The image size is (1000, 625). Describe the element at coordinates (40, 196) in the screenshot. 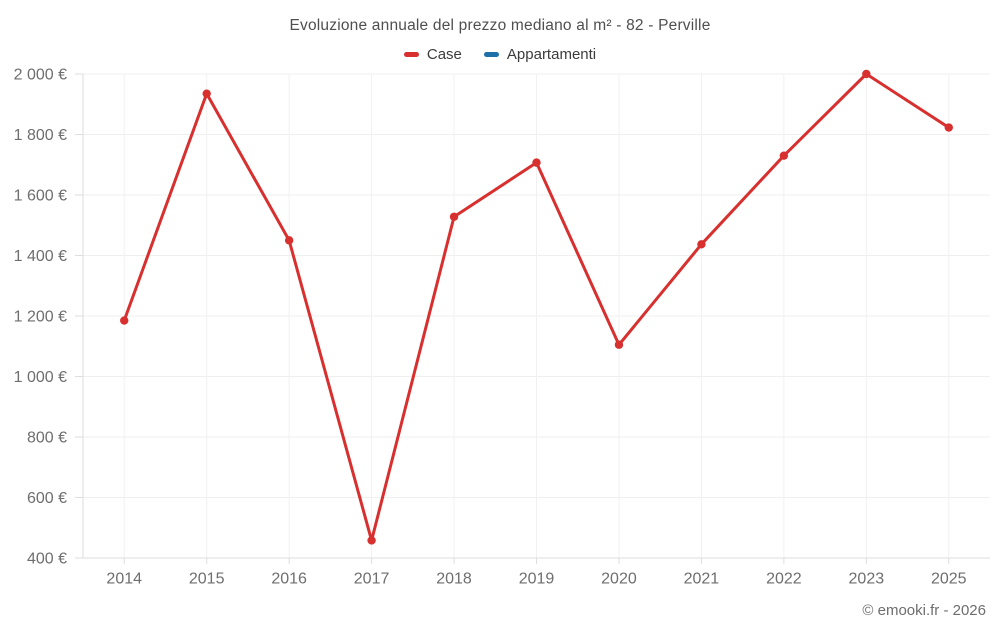

I see `y-axis-label: 1 600 €` at that location.